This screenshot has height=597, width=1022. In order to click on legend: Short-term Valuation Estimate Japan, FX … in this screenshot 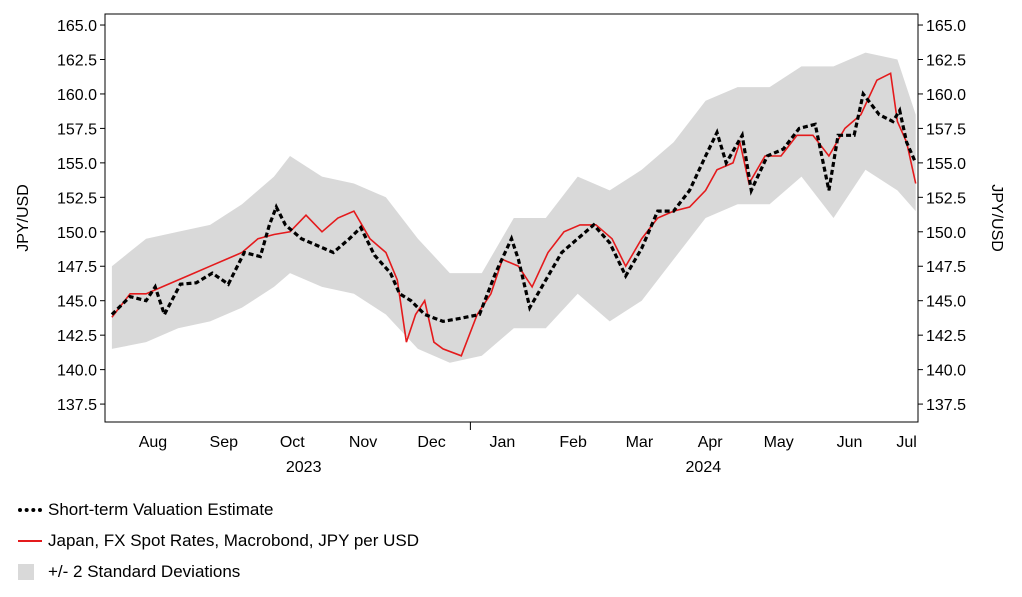, I will do `click(218, 540)`.